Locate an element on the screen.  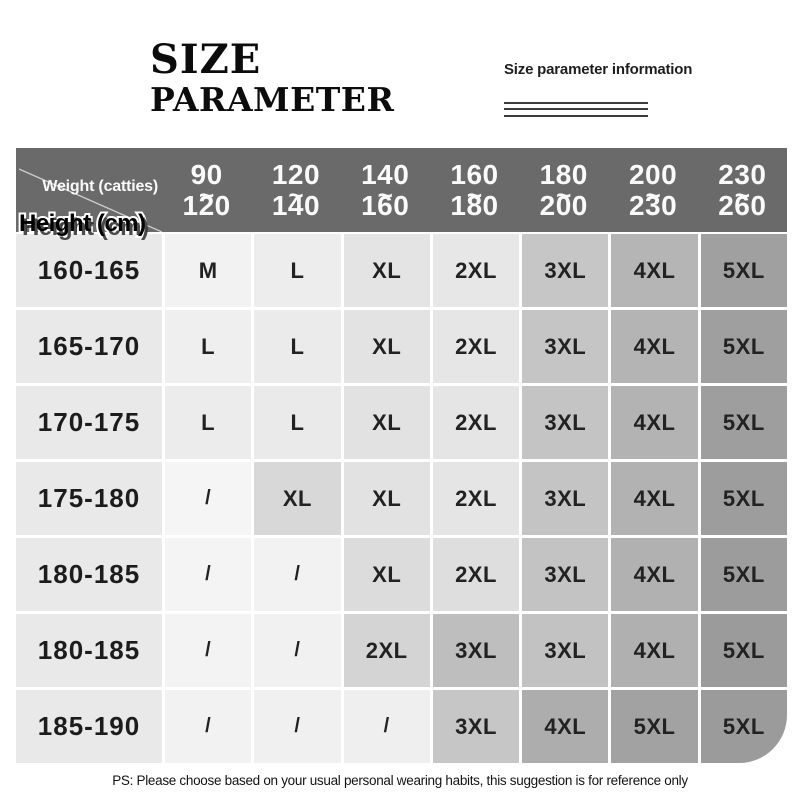
weight-range-text: 260 is located at coordinates (742, 205).